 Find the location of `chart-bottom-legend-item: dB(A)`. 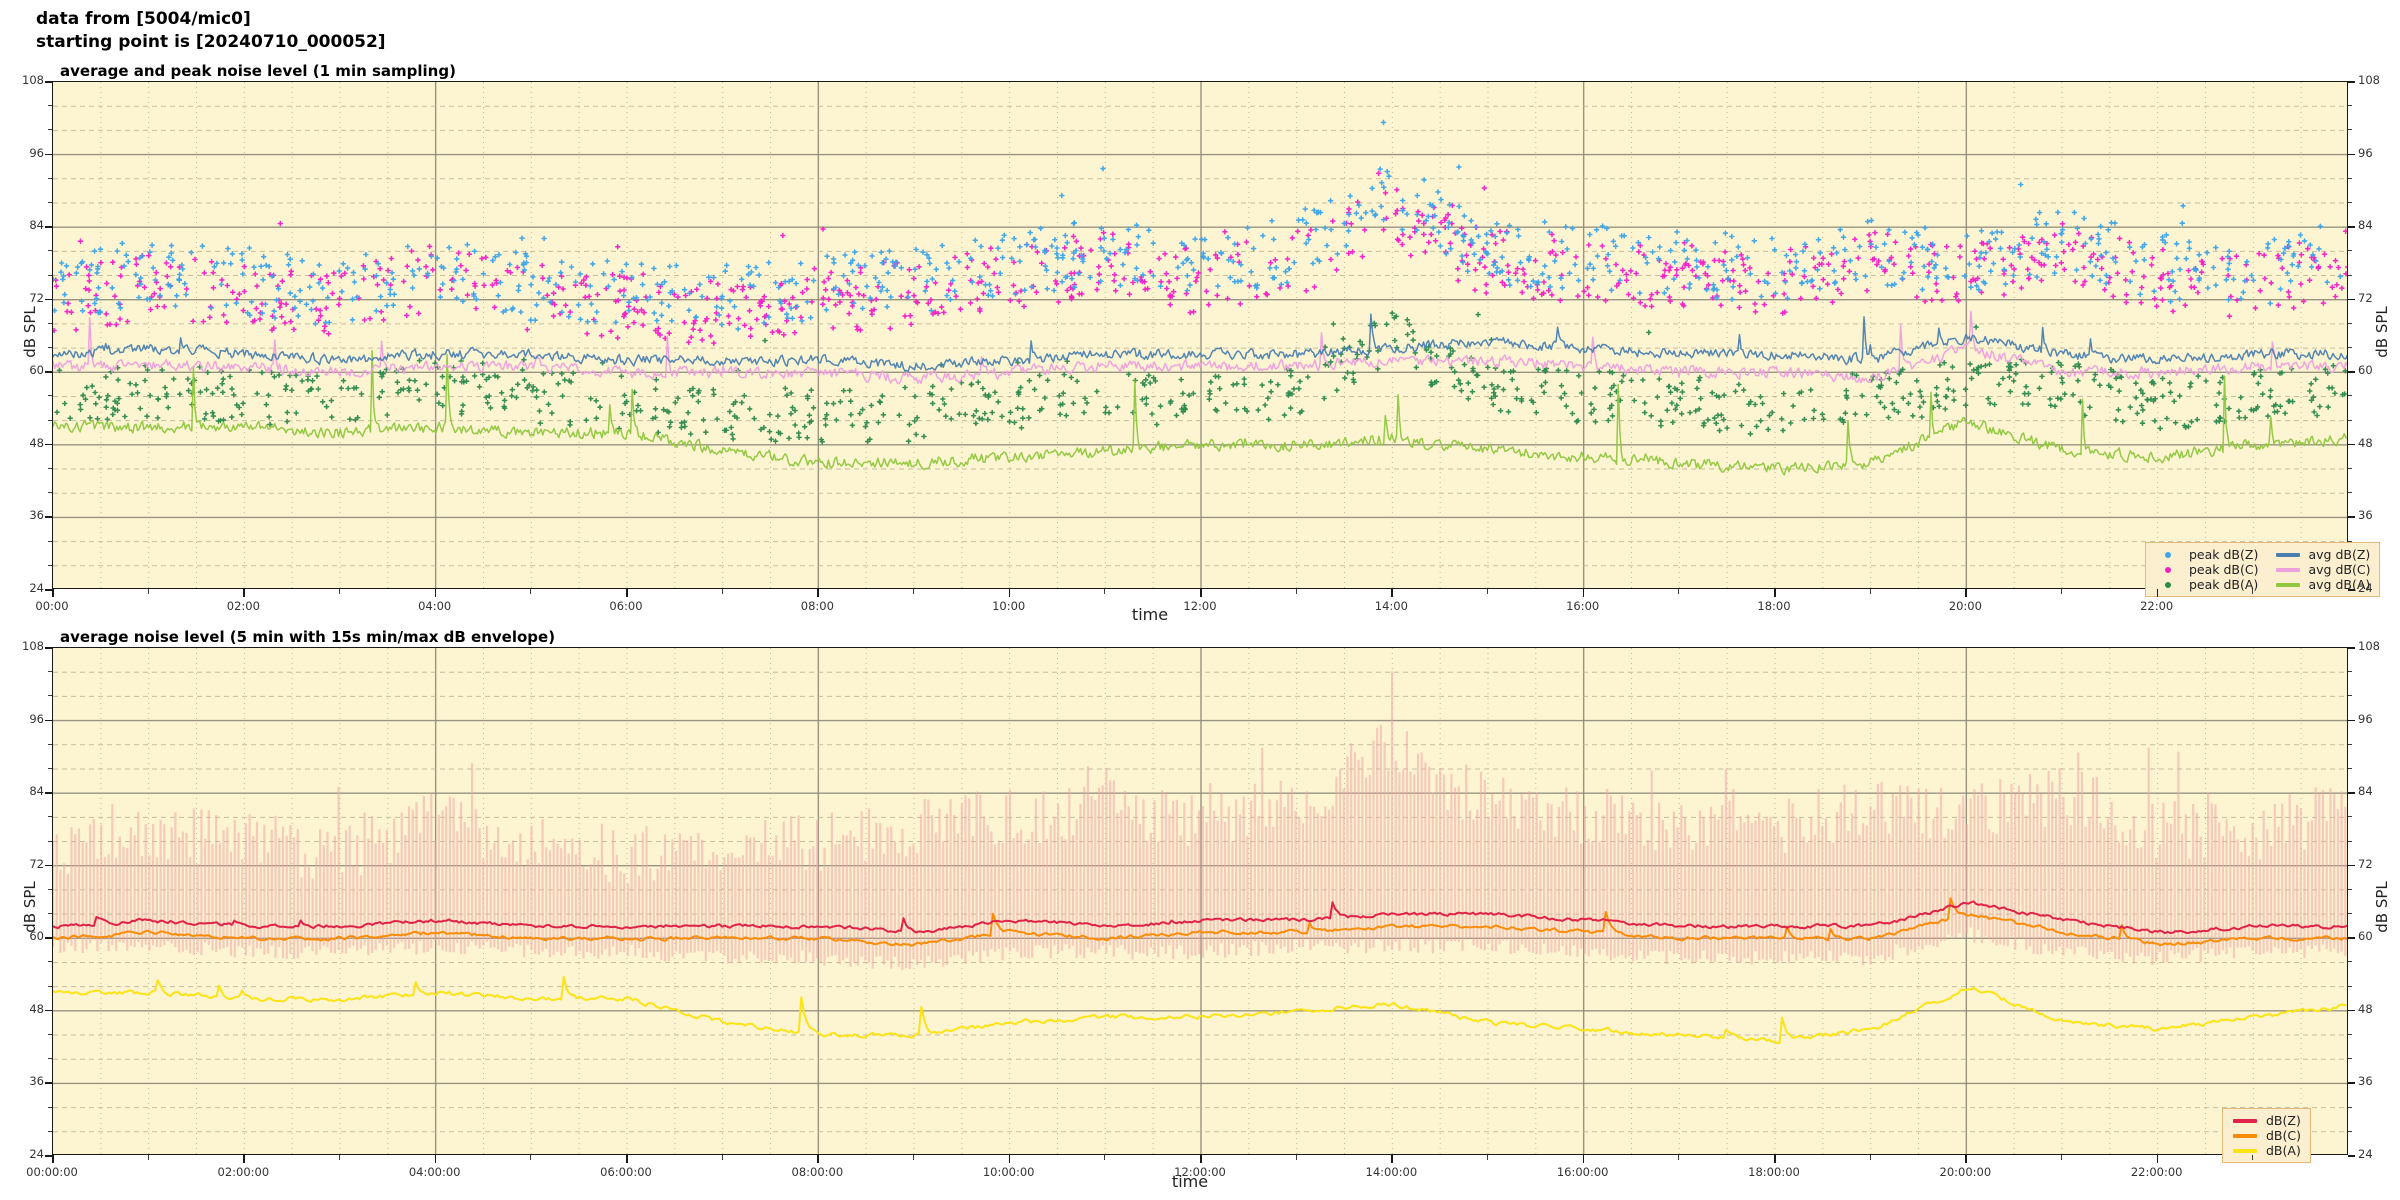

chart-bottom-legend-item: dB(A) is located at coordinates (2266, 1150).